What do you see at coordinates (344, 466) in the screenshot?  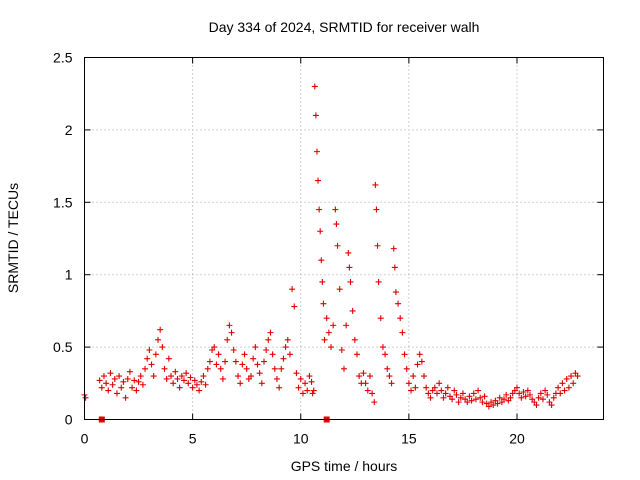 I see `x-axis-label: GPS time / hours` at bounding box center [344, 466].